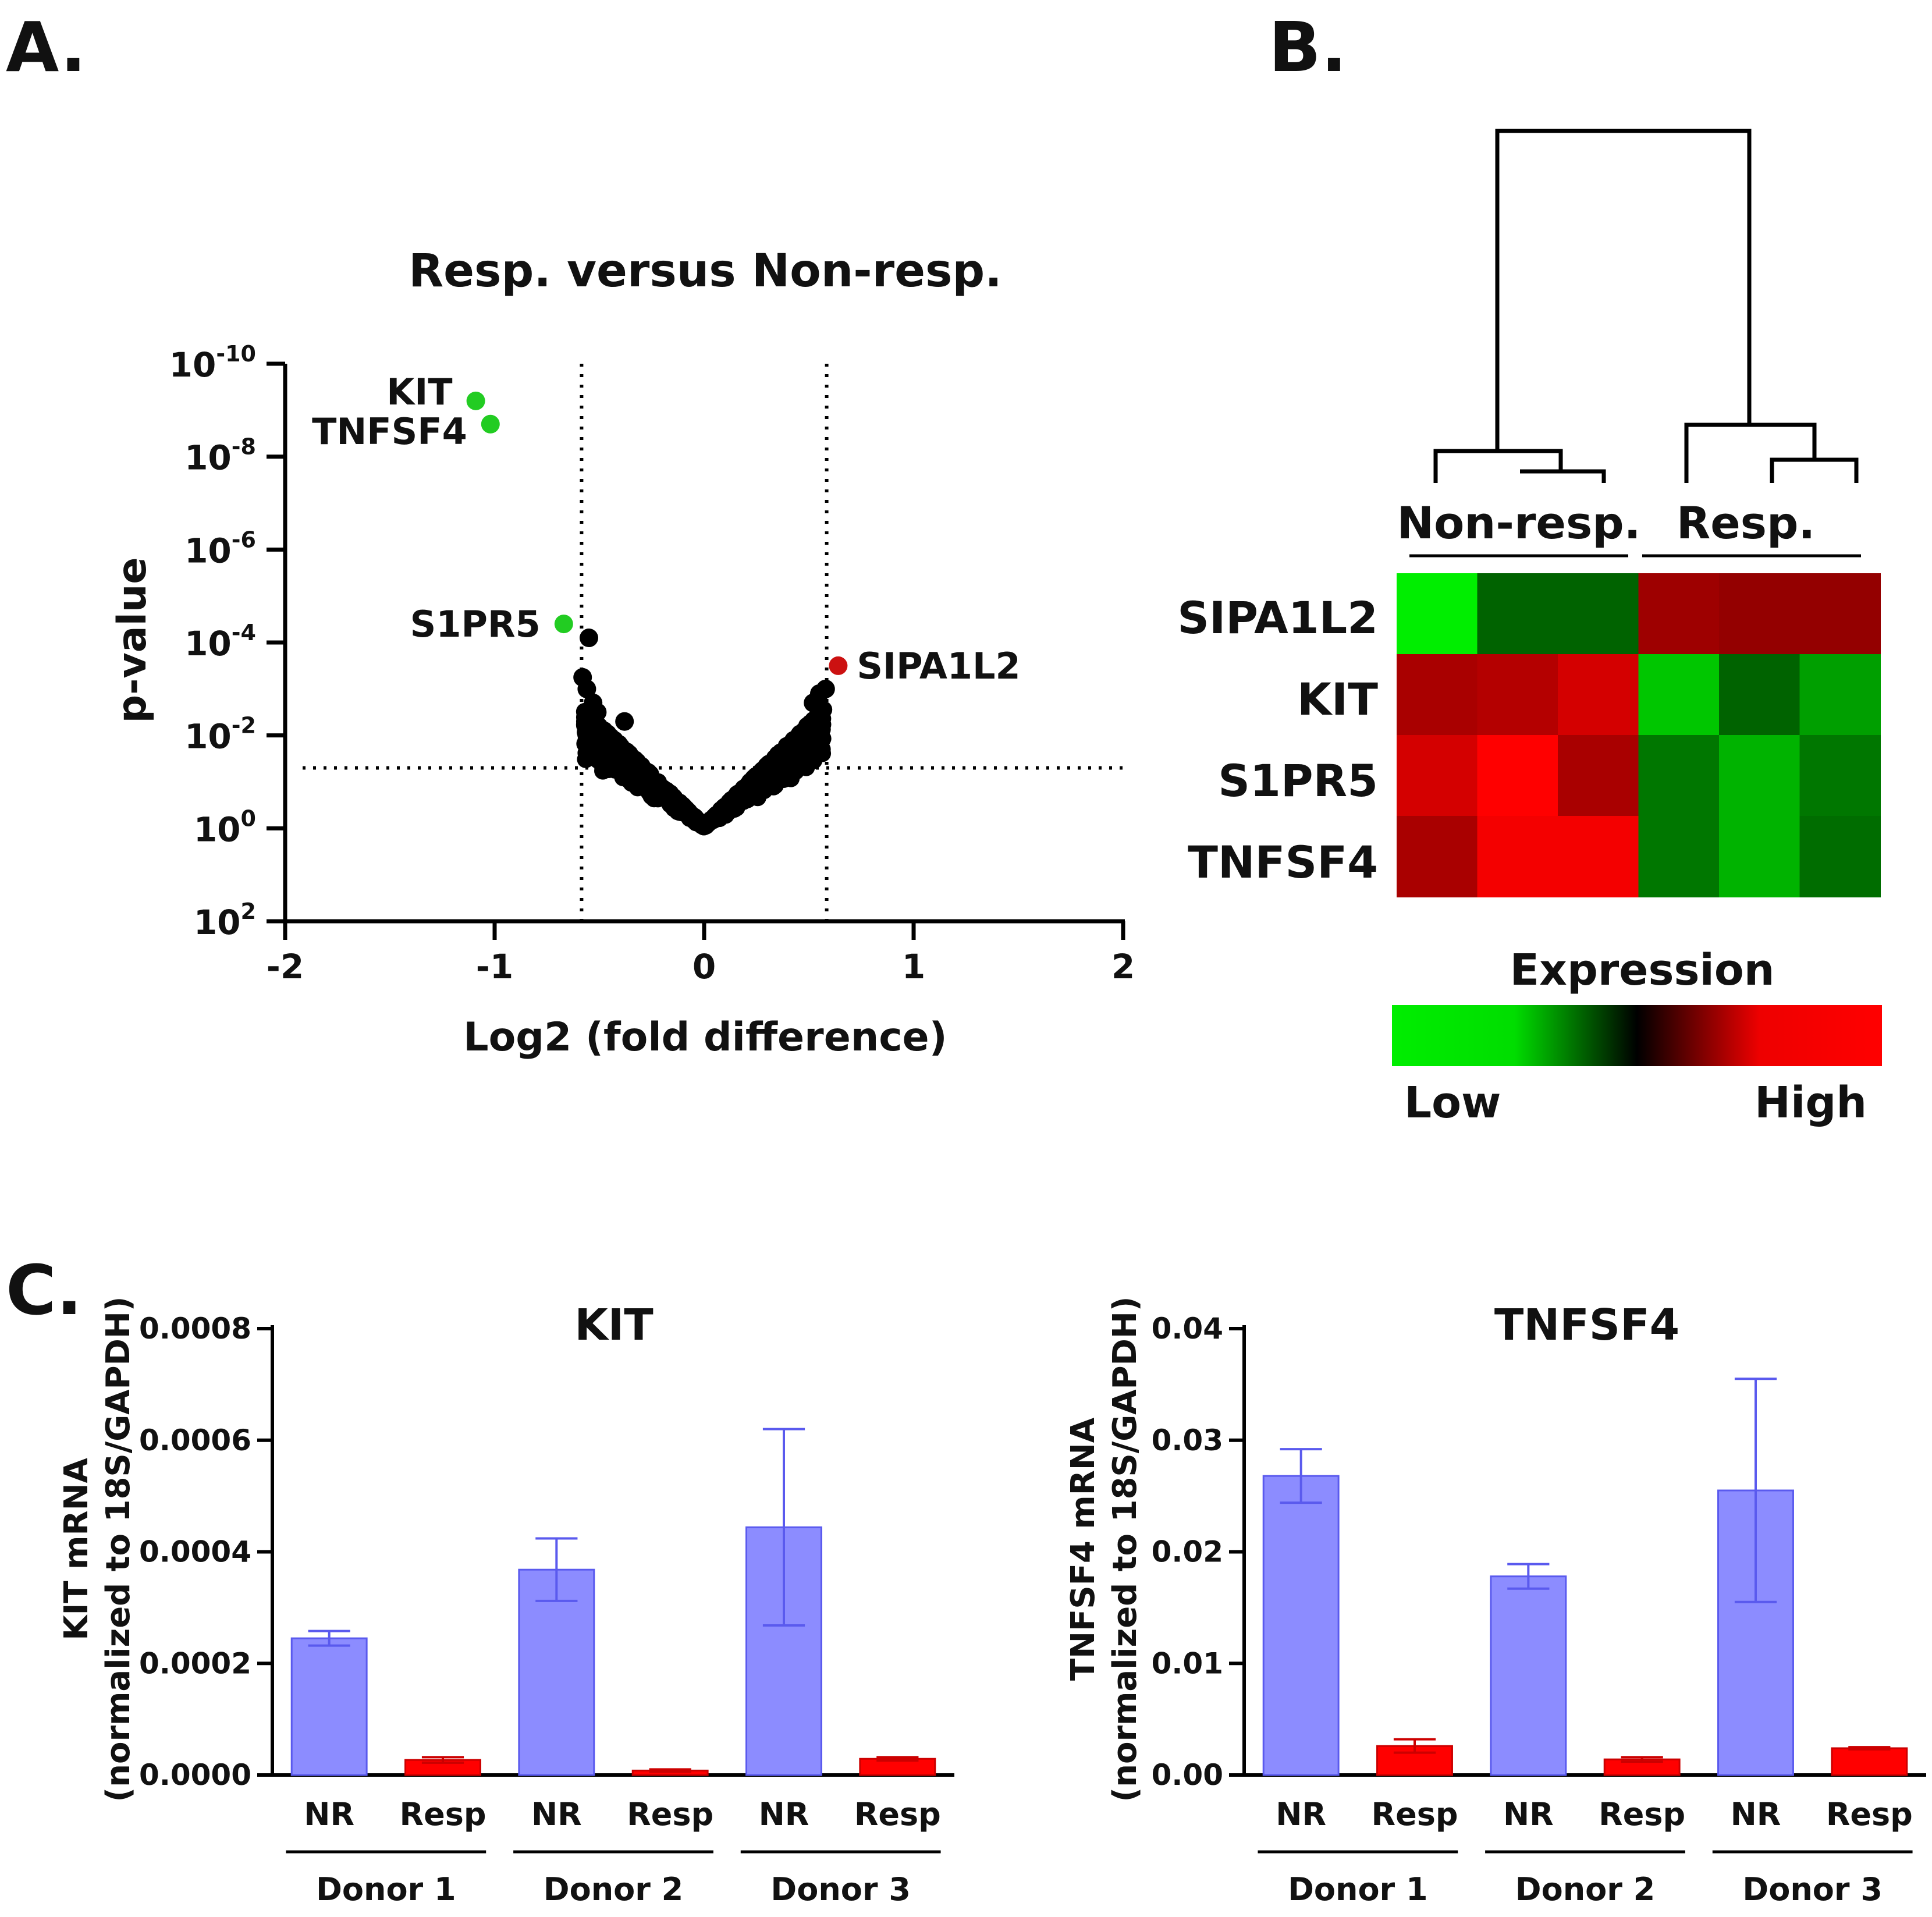 This screenshot has height=1917, width=1932. Describe the element at coordinates (1187, 1329) in the screenshot. I see `bar-y-tick-label: 0.04` at that location.